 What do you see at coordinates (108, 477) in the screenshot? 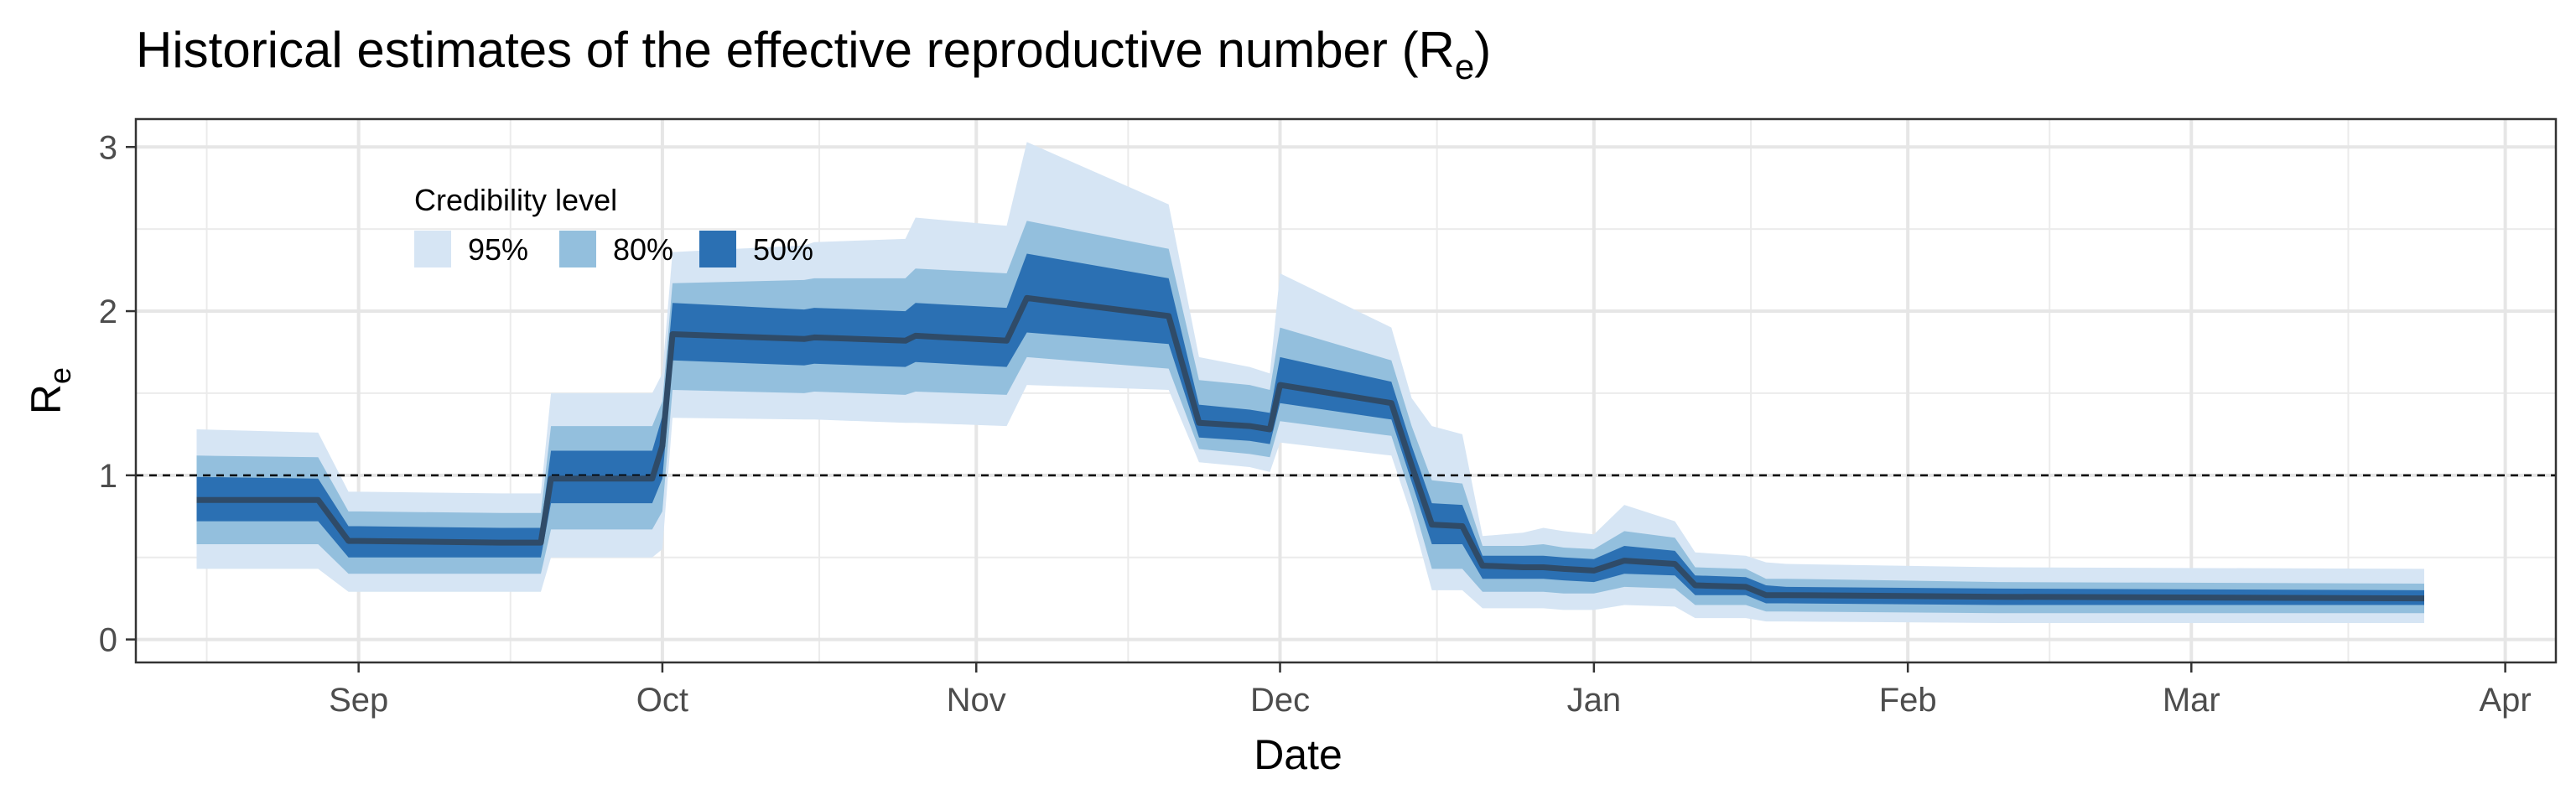
I see `y-tick-label: 1` at bounding box center [108, 477].